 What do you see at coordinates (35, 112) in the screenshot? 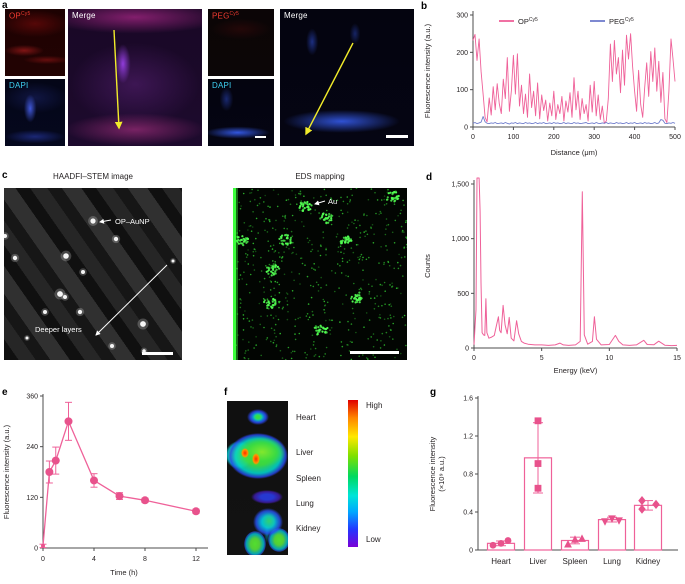
I see `panel-a-dapi-left-image: DAPI` at bounding box center [35, 112].